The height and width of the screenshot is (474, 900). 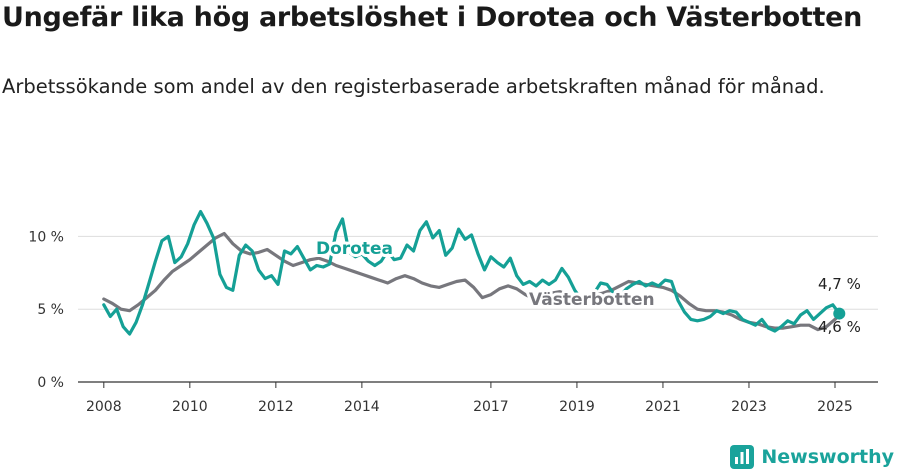 I want to click on x-tick-label: 2008, so click(x=104, y=407).